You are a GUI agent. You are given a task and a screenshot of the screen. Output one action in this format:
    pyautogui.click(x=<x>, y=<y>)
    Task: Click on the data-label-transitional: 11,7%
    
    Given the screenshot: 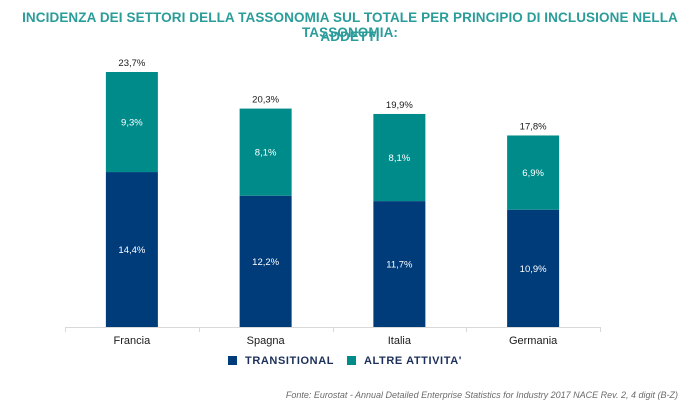 What is the action you would take?
    pyautogui.click(x=399, y=265)
    